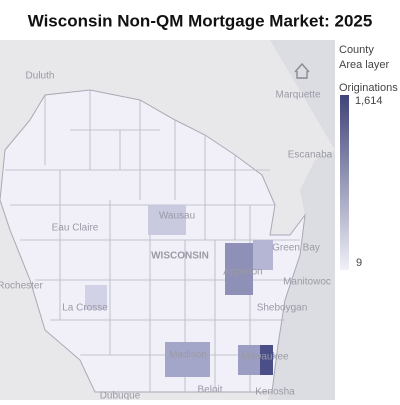 The width and height of the screenshot is (400, 405). Describe the element at coordinates (301, 220) in the screenshot. I see `lake` at that location.